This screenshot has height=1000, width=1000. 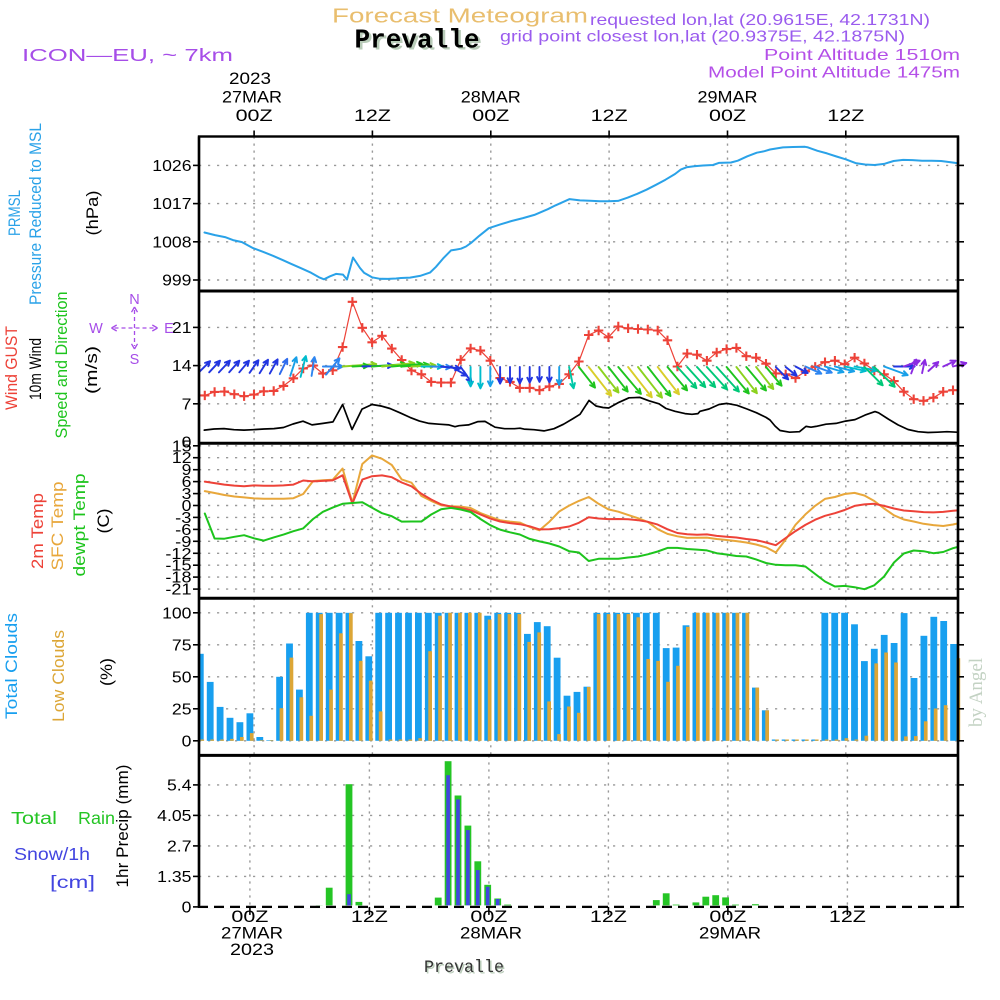 I want to click on svg-text: SFC Temp, so click(x=57, y=526).